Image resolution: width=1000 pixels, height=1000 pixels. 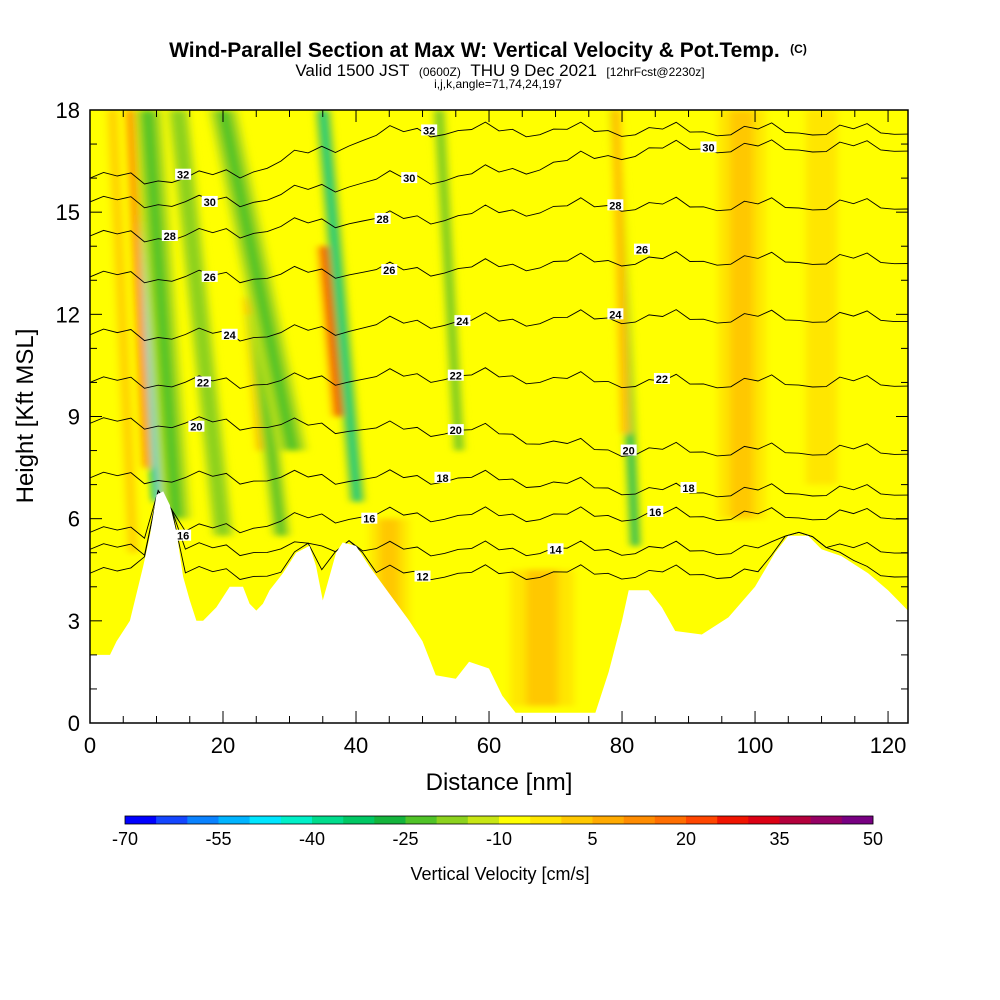 I want to click on x-axis-title: Distance [nm], so click(x=499, y=782).